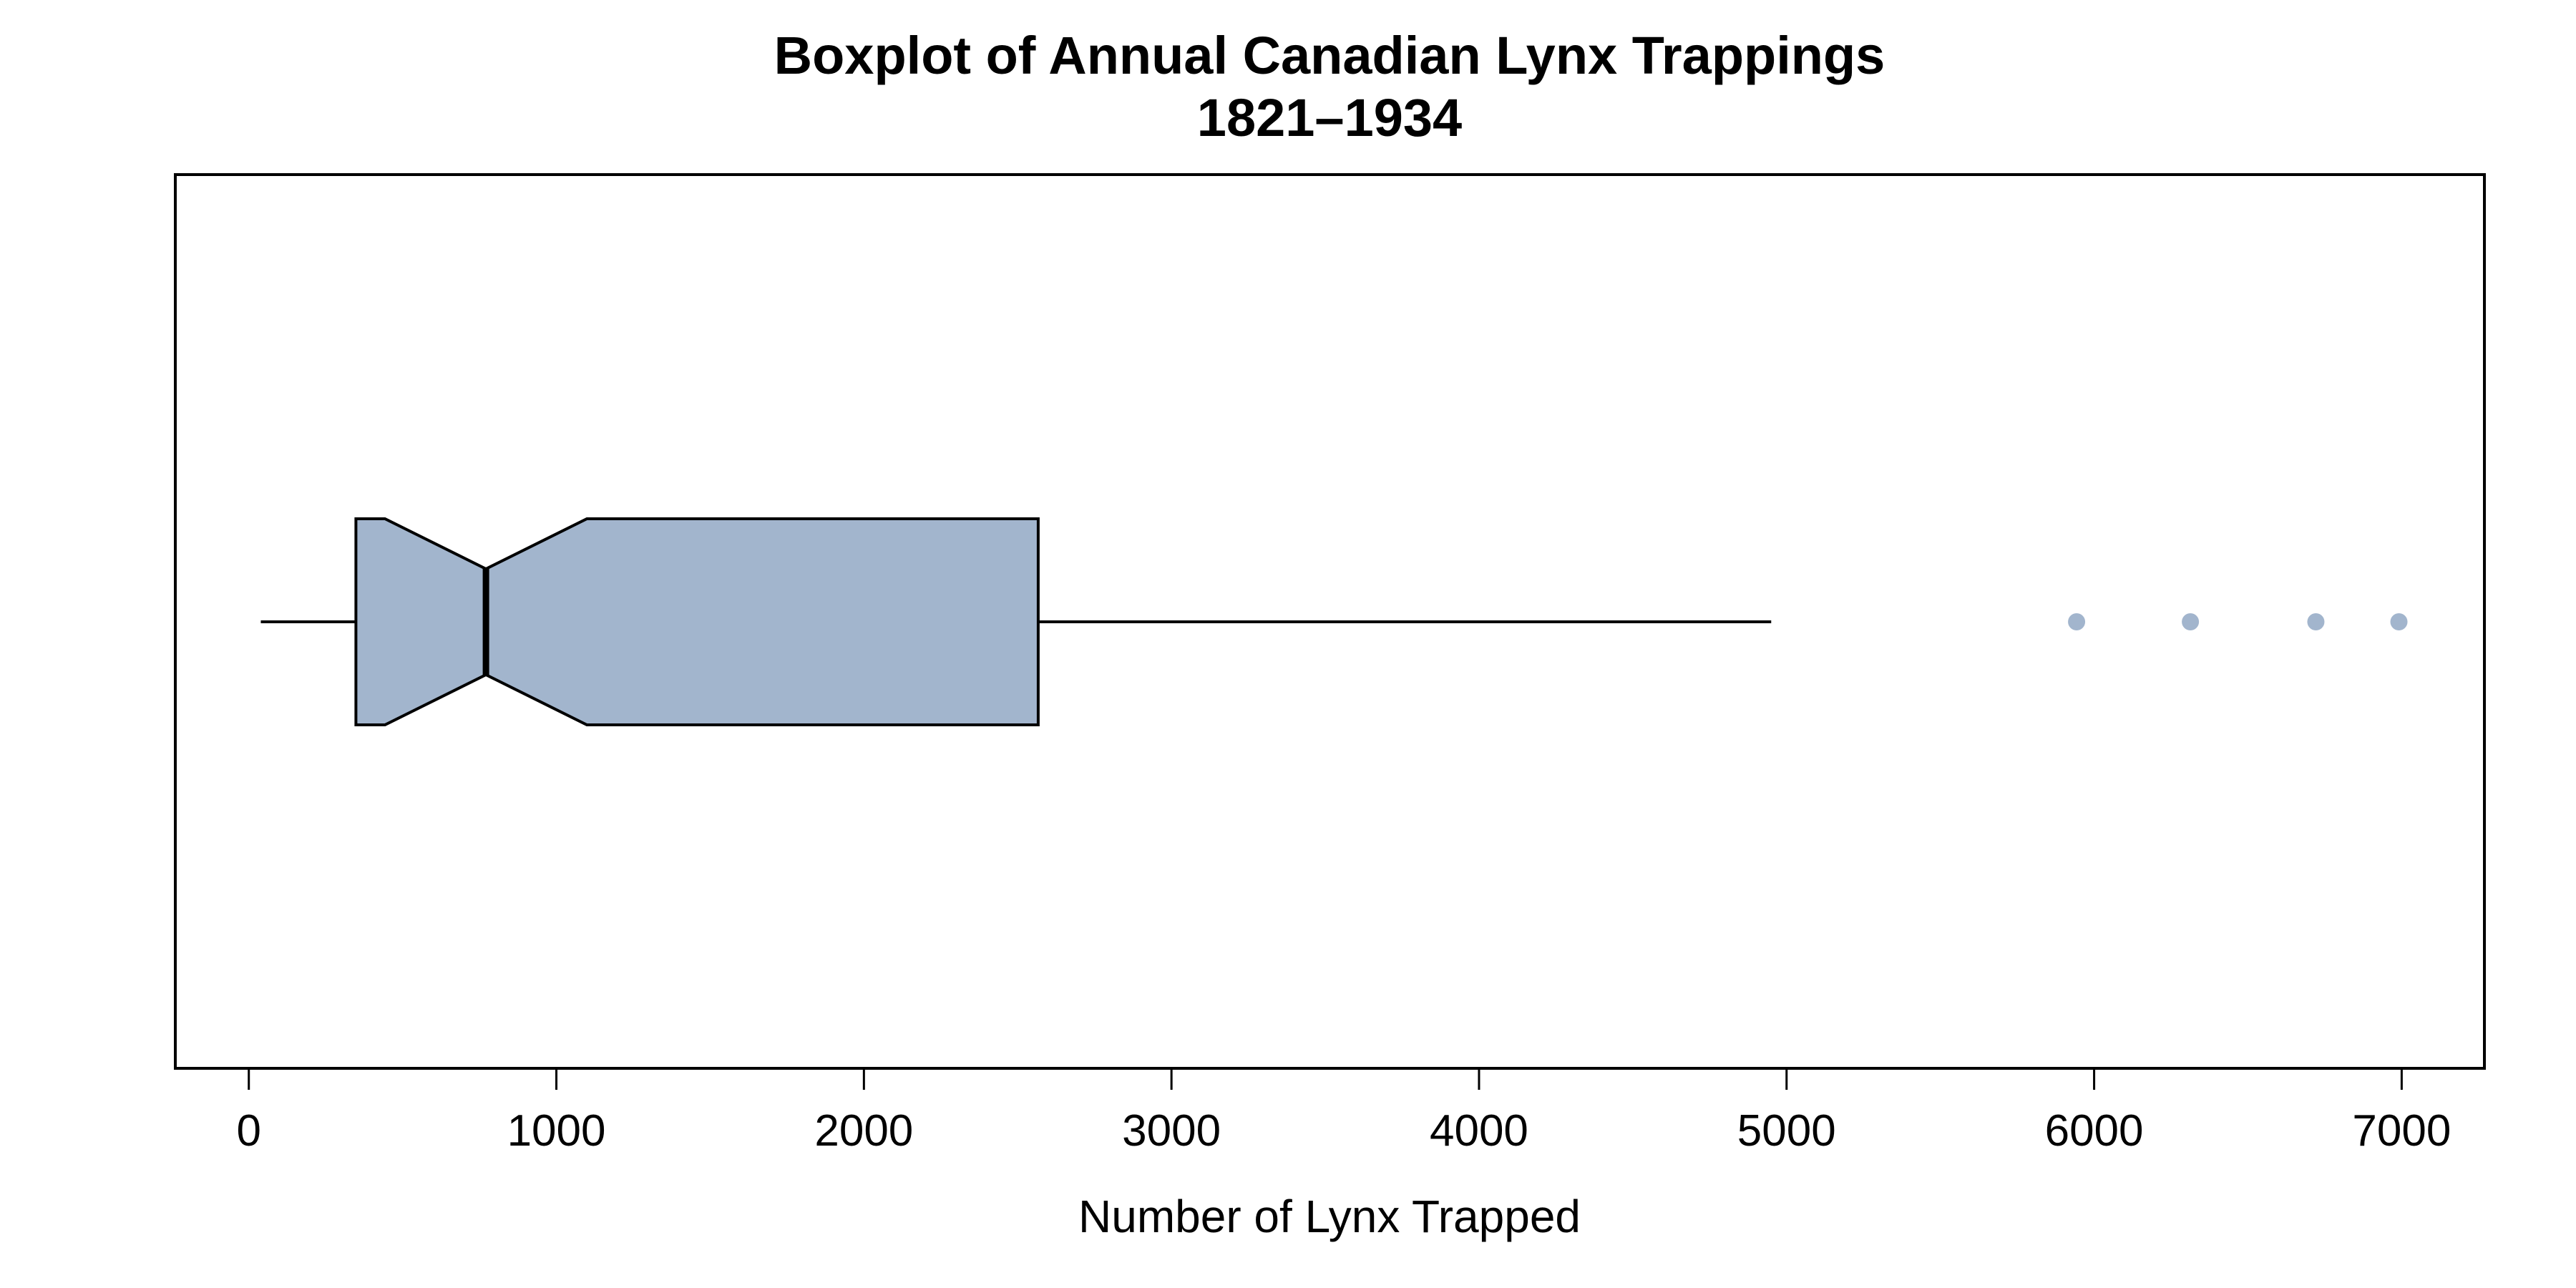 The image size is (2576, 1288). I want to click on x-tick-label: 1000, so click(556, 1131).